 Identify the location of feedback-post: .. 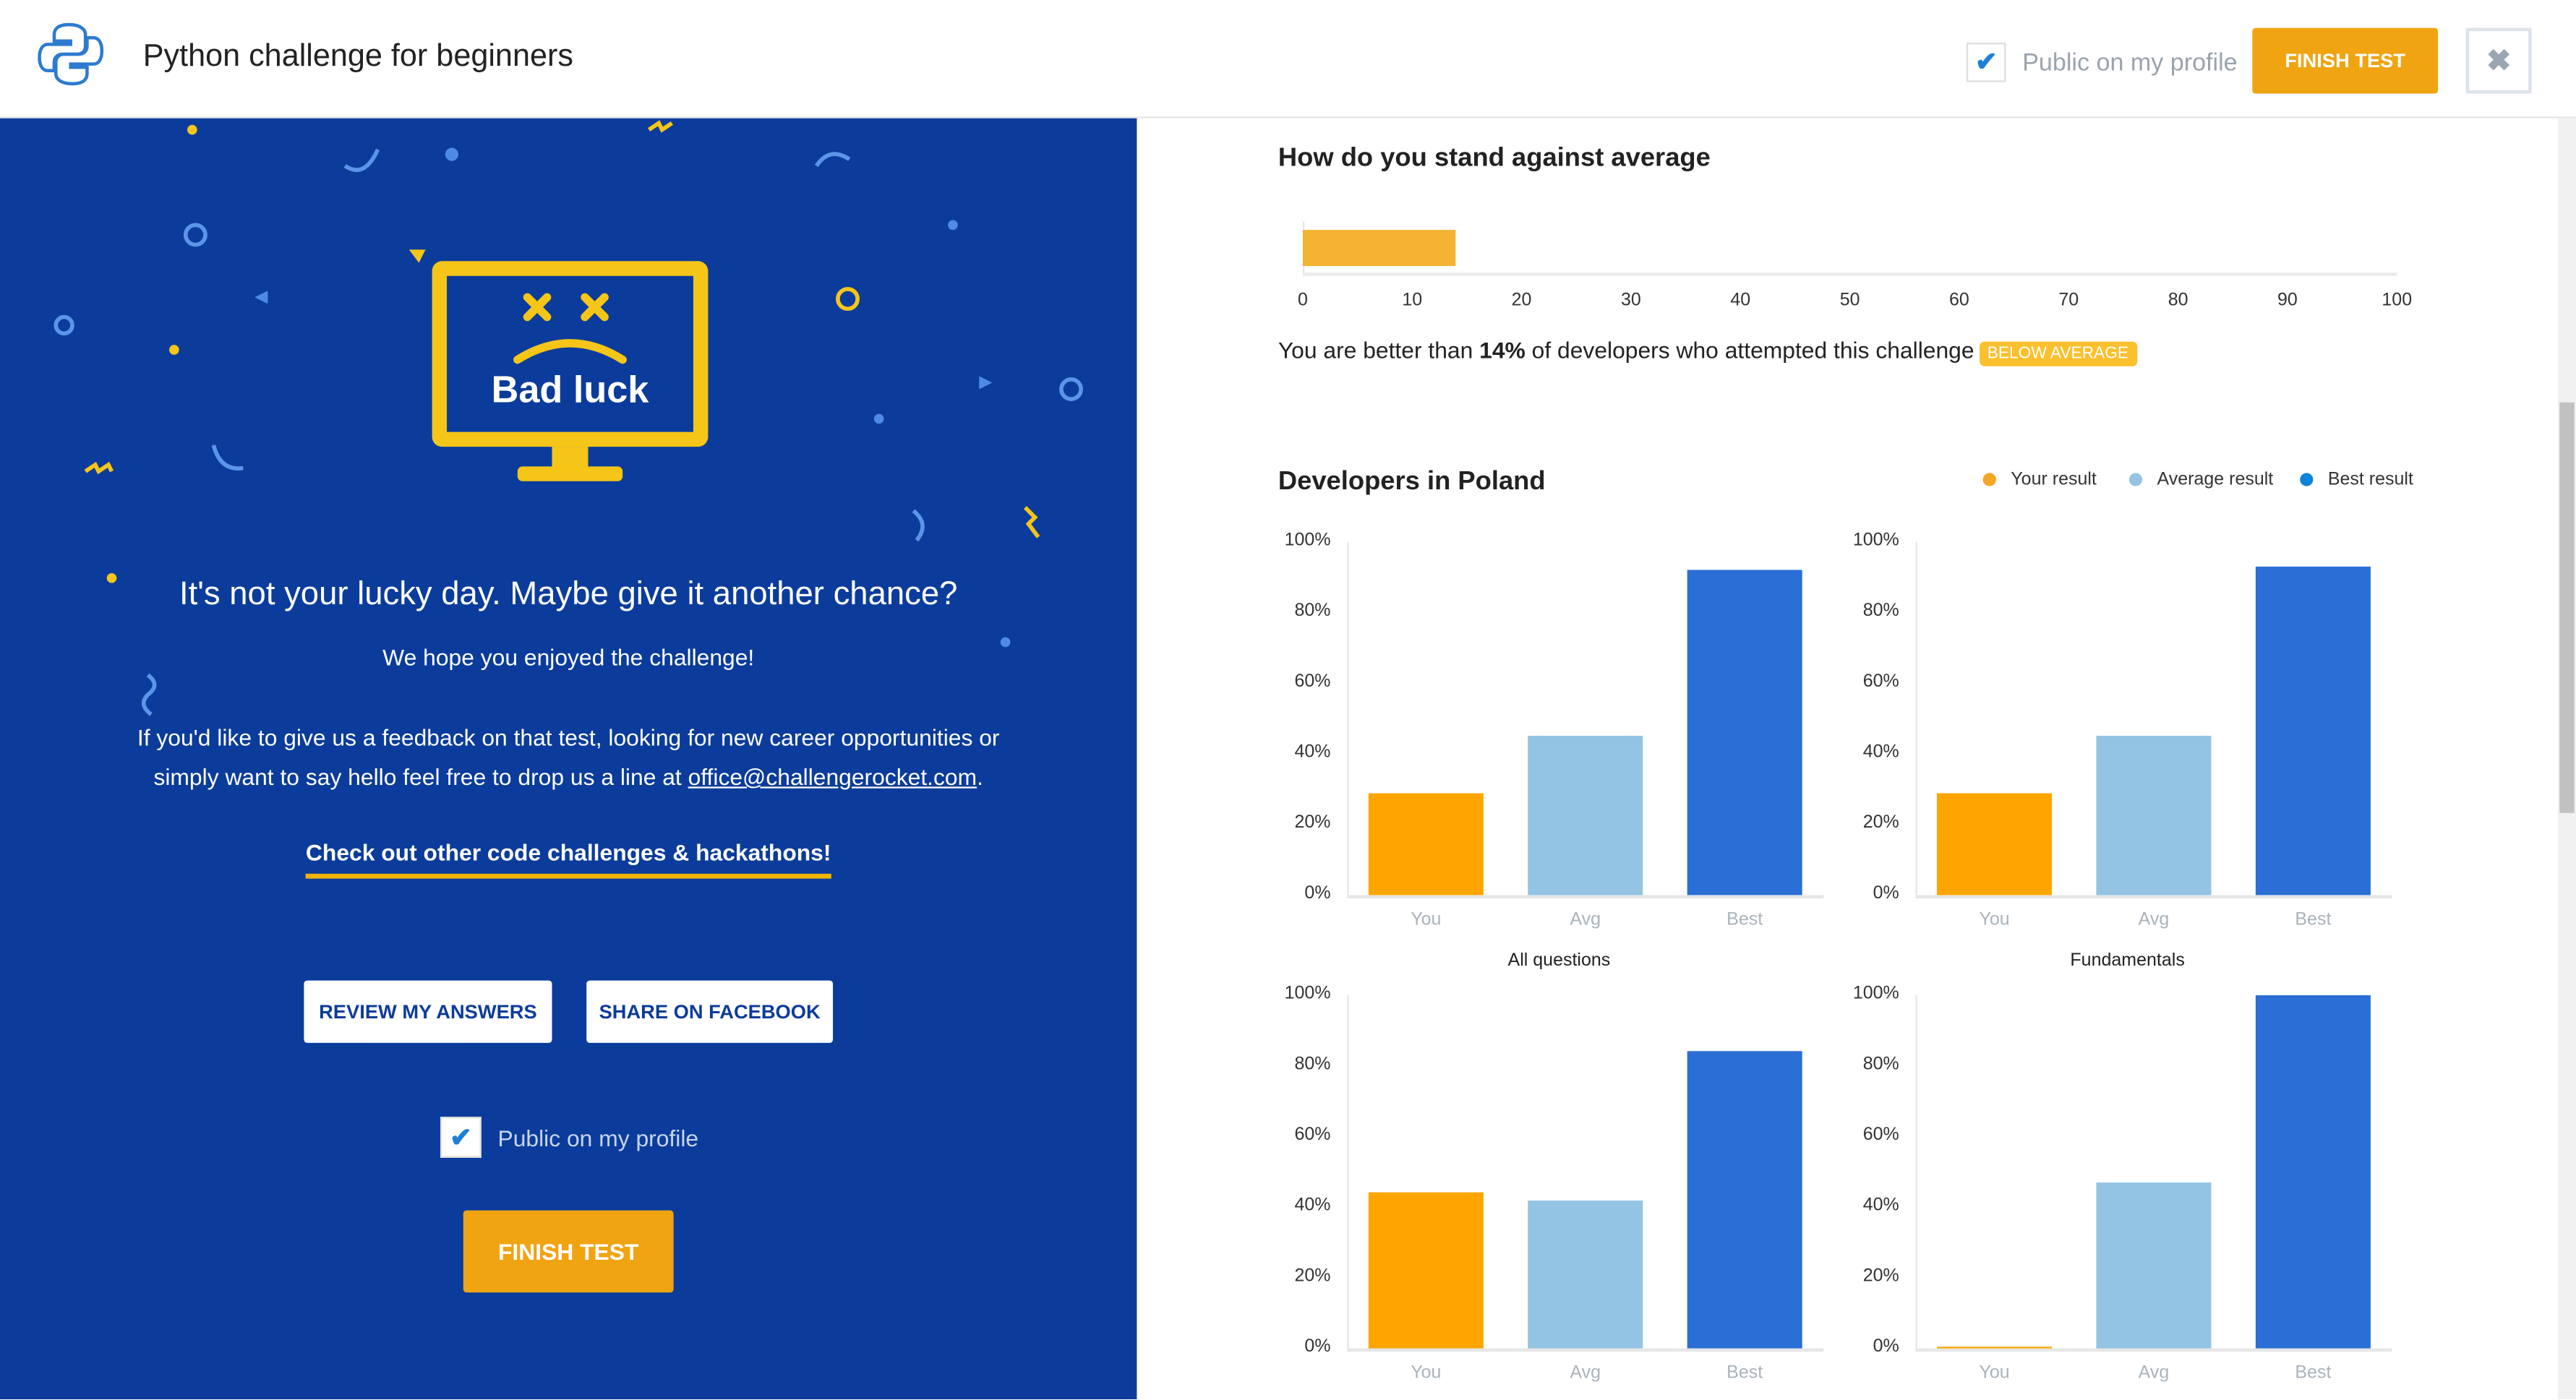
(980, 776).